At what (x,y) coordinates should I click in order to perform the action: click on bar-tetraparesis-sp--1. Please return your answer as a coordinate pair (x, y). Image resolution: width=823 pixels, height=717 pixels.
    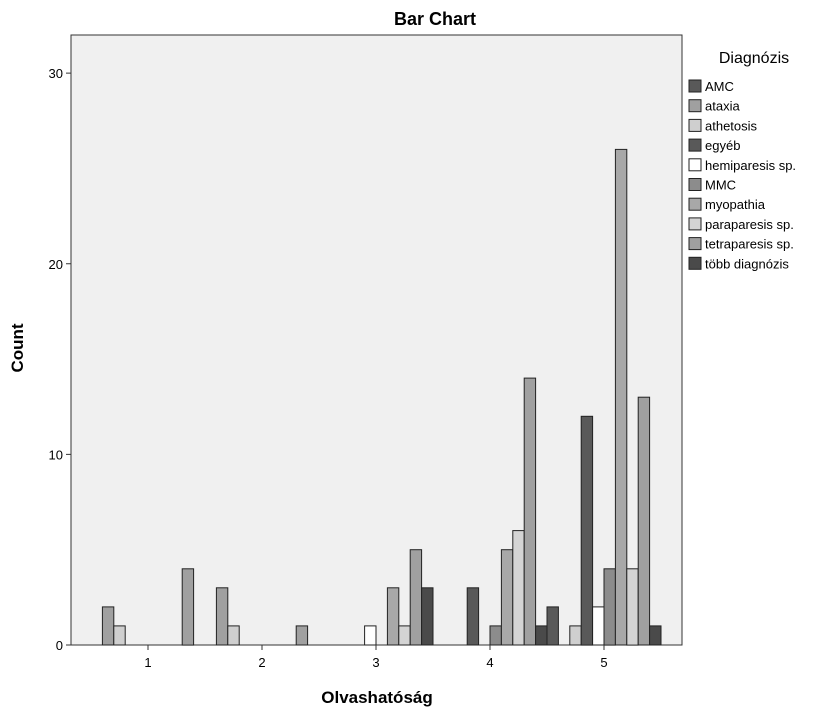
    Looking at the image, I should click on (188, 607).